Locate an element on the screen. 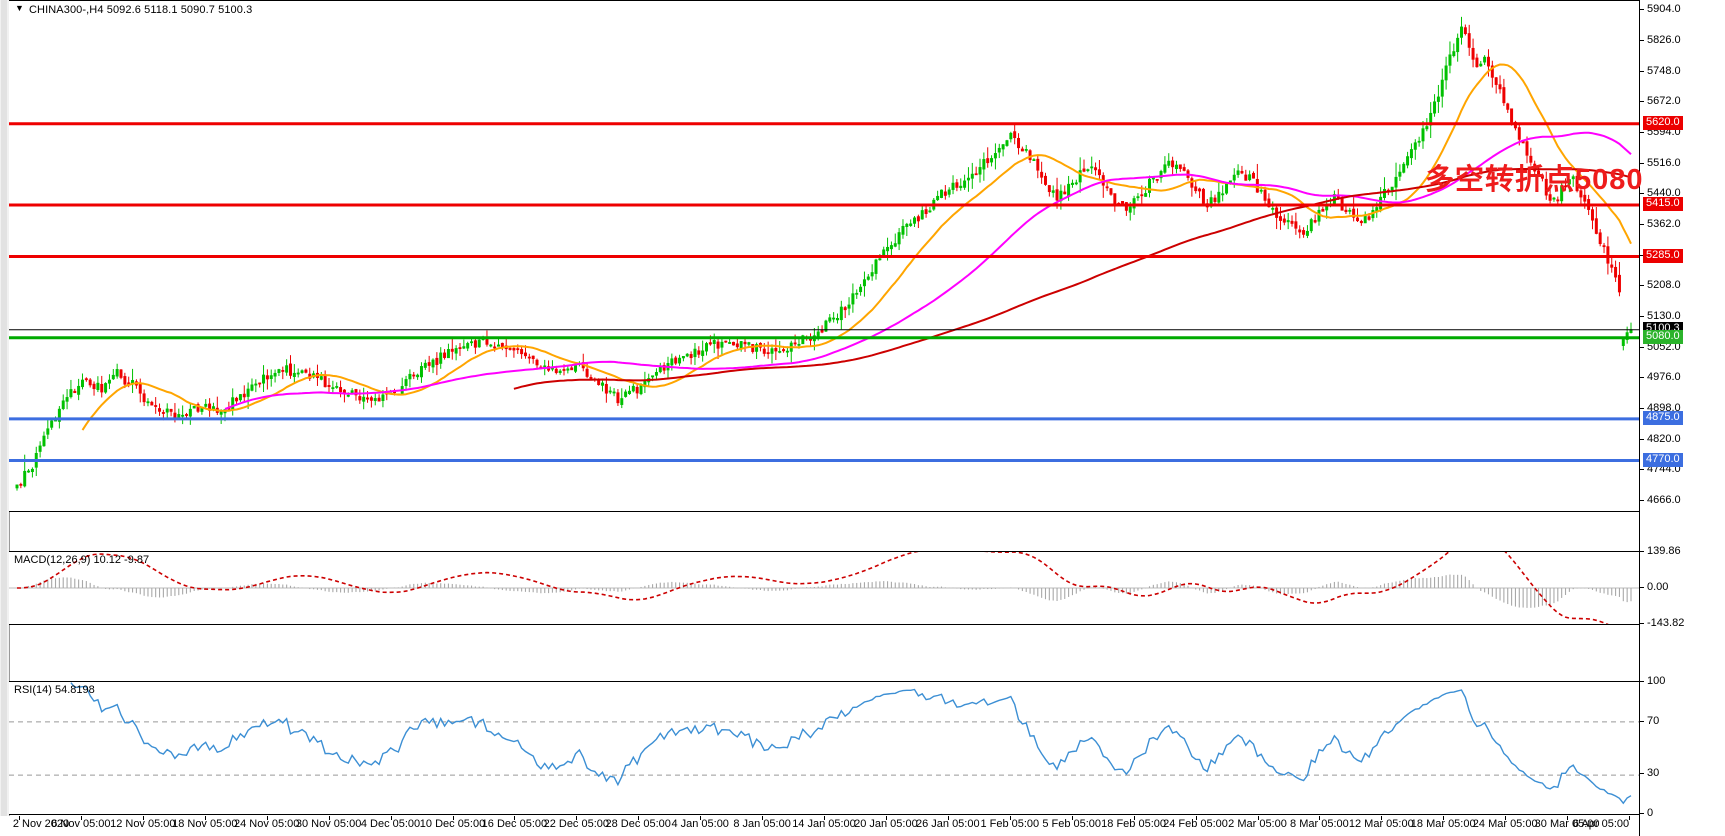 This screenshot has width=1725, height=836. time-axis-label: 24 Mar 05:00 is located at coordinates (1505, 824).